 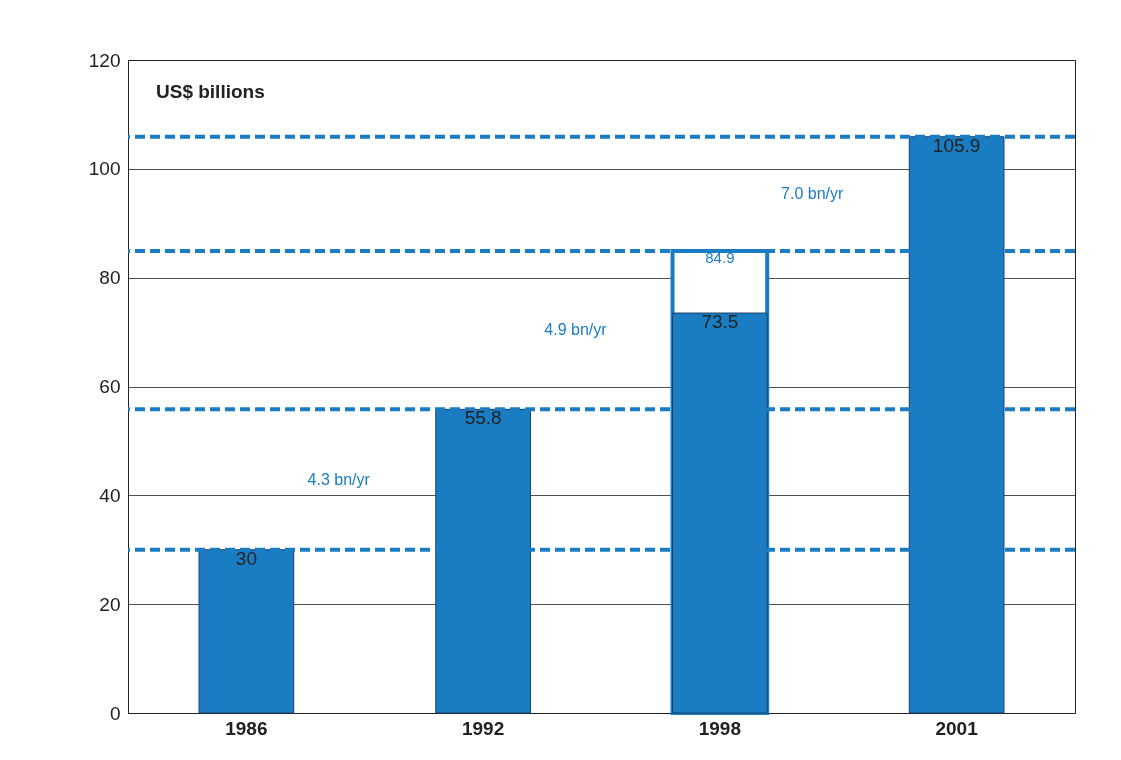 What do you see at coordinates (339, 479) in the screenshot?
I see `annotation: 4.3 bn/yr` at bounding box center [339, 479].